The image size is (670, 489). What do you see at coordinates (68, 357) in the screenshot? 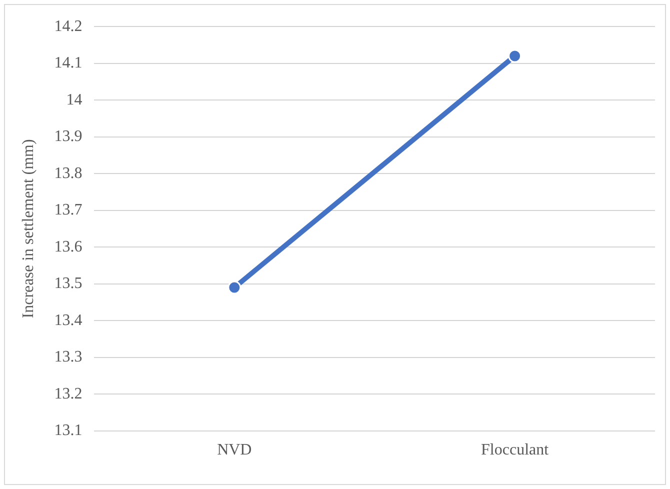
I see `y-tick-label: 13.3` at bounding box center [68, 357].